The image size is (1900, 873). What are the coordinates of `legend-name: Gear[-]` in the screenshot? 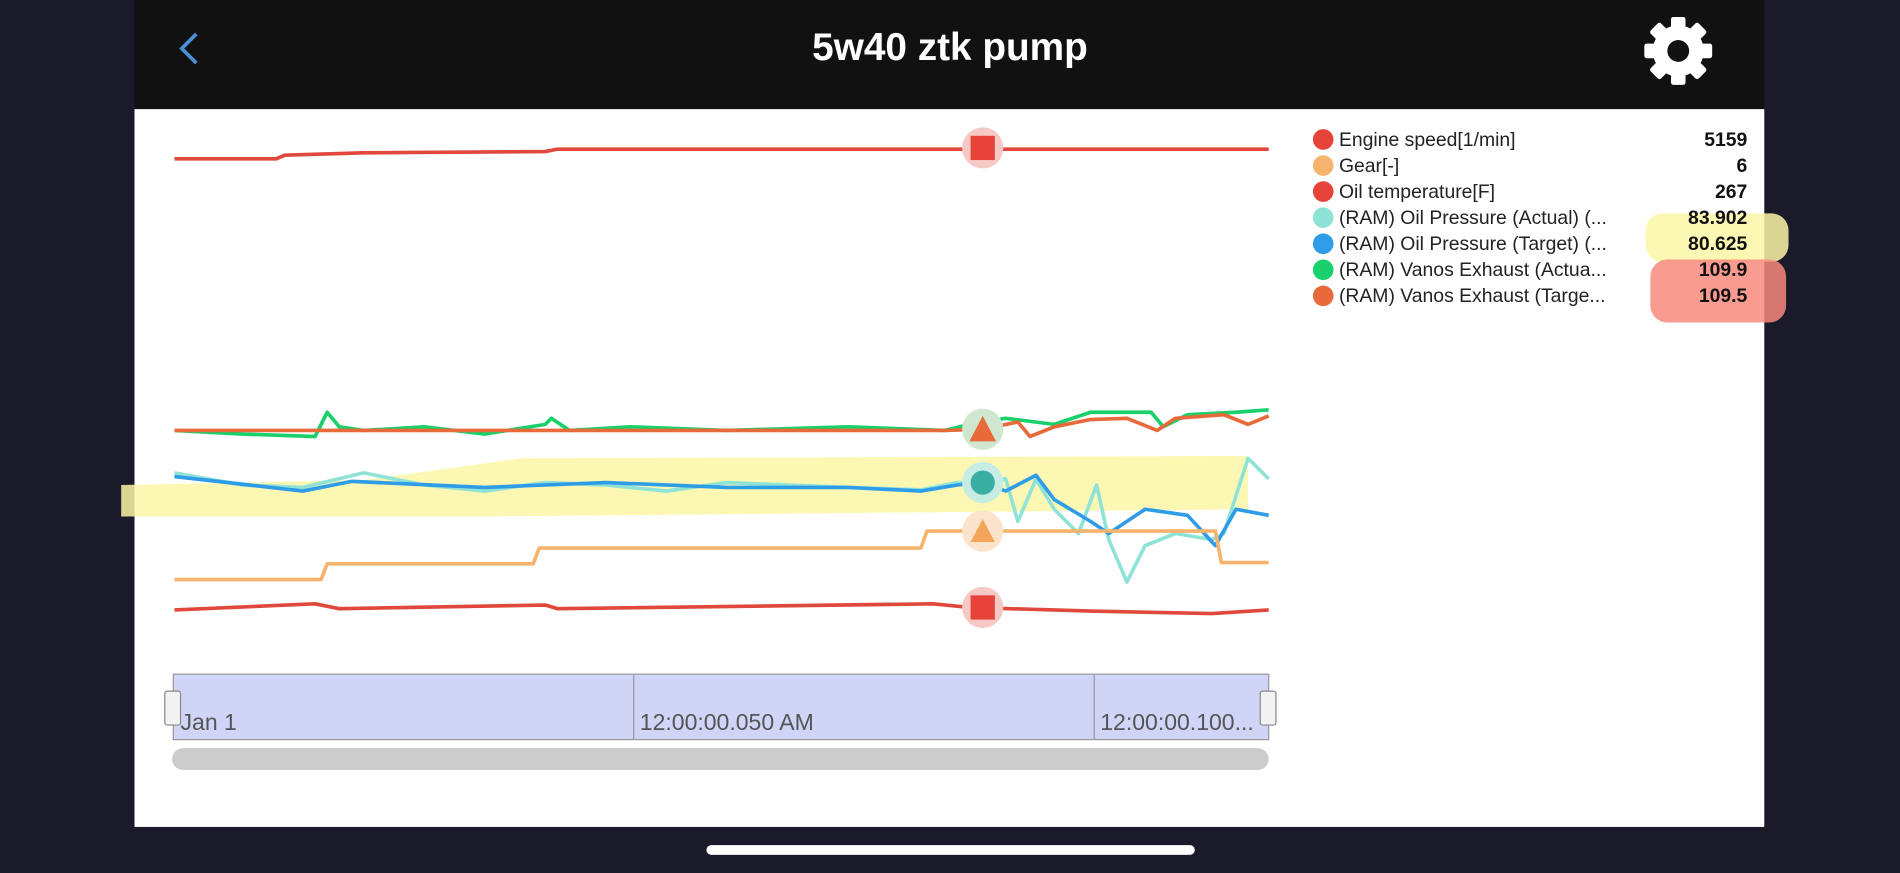 It's located at (1369, 166).